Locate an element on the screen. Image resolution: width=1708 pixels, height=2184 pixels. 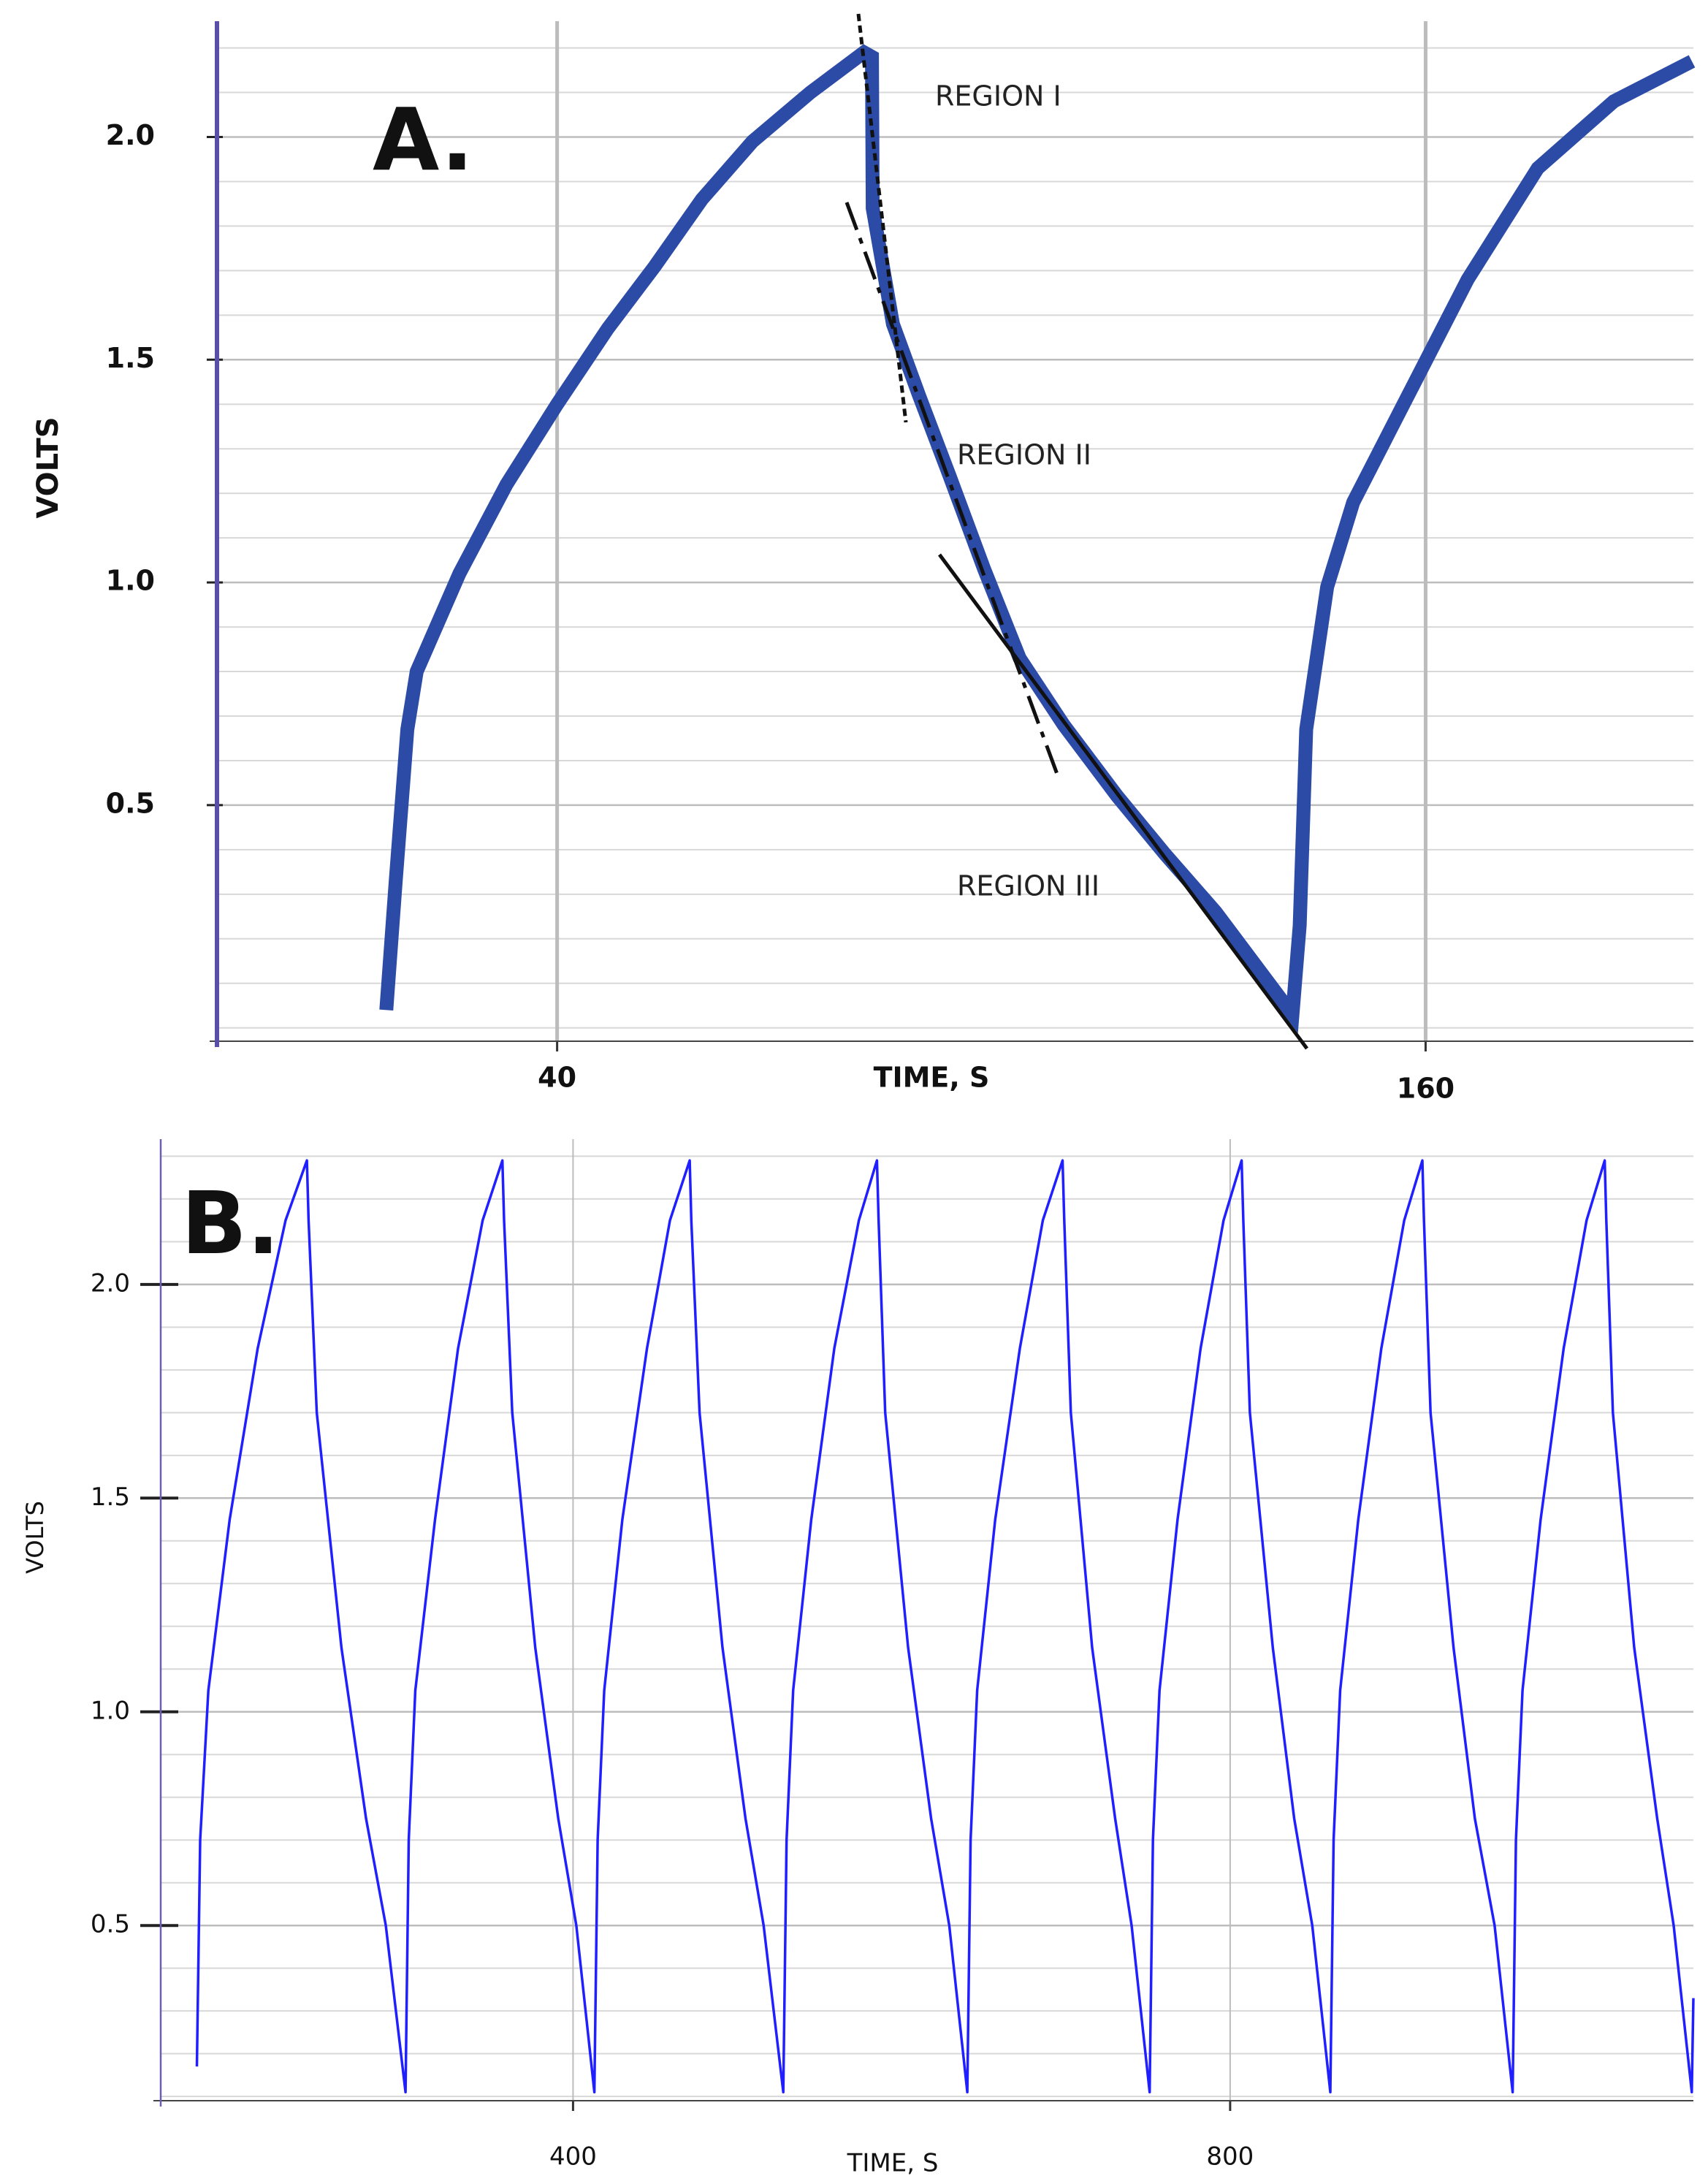
x-tick-label: 160 is located at coordinates (1426, 1089).